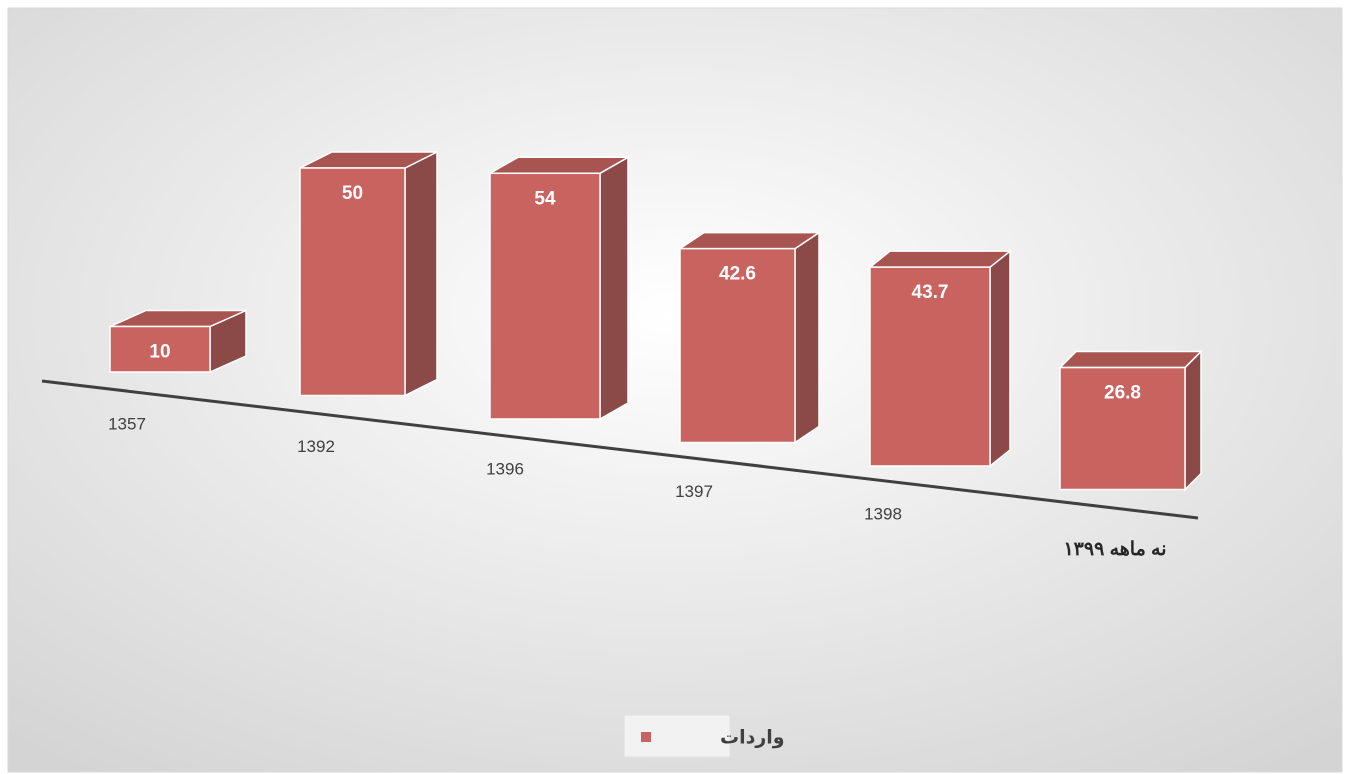 The image size is (1350, 774). What do you see at coordinates (752, 738) in the screenshot?
I see `legend-label: واردات` at bounding box center [752, 738].